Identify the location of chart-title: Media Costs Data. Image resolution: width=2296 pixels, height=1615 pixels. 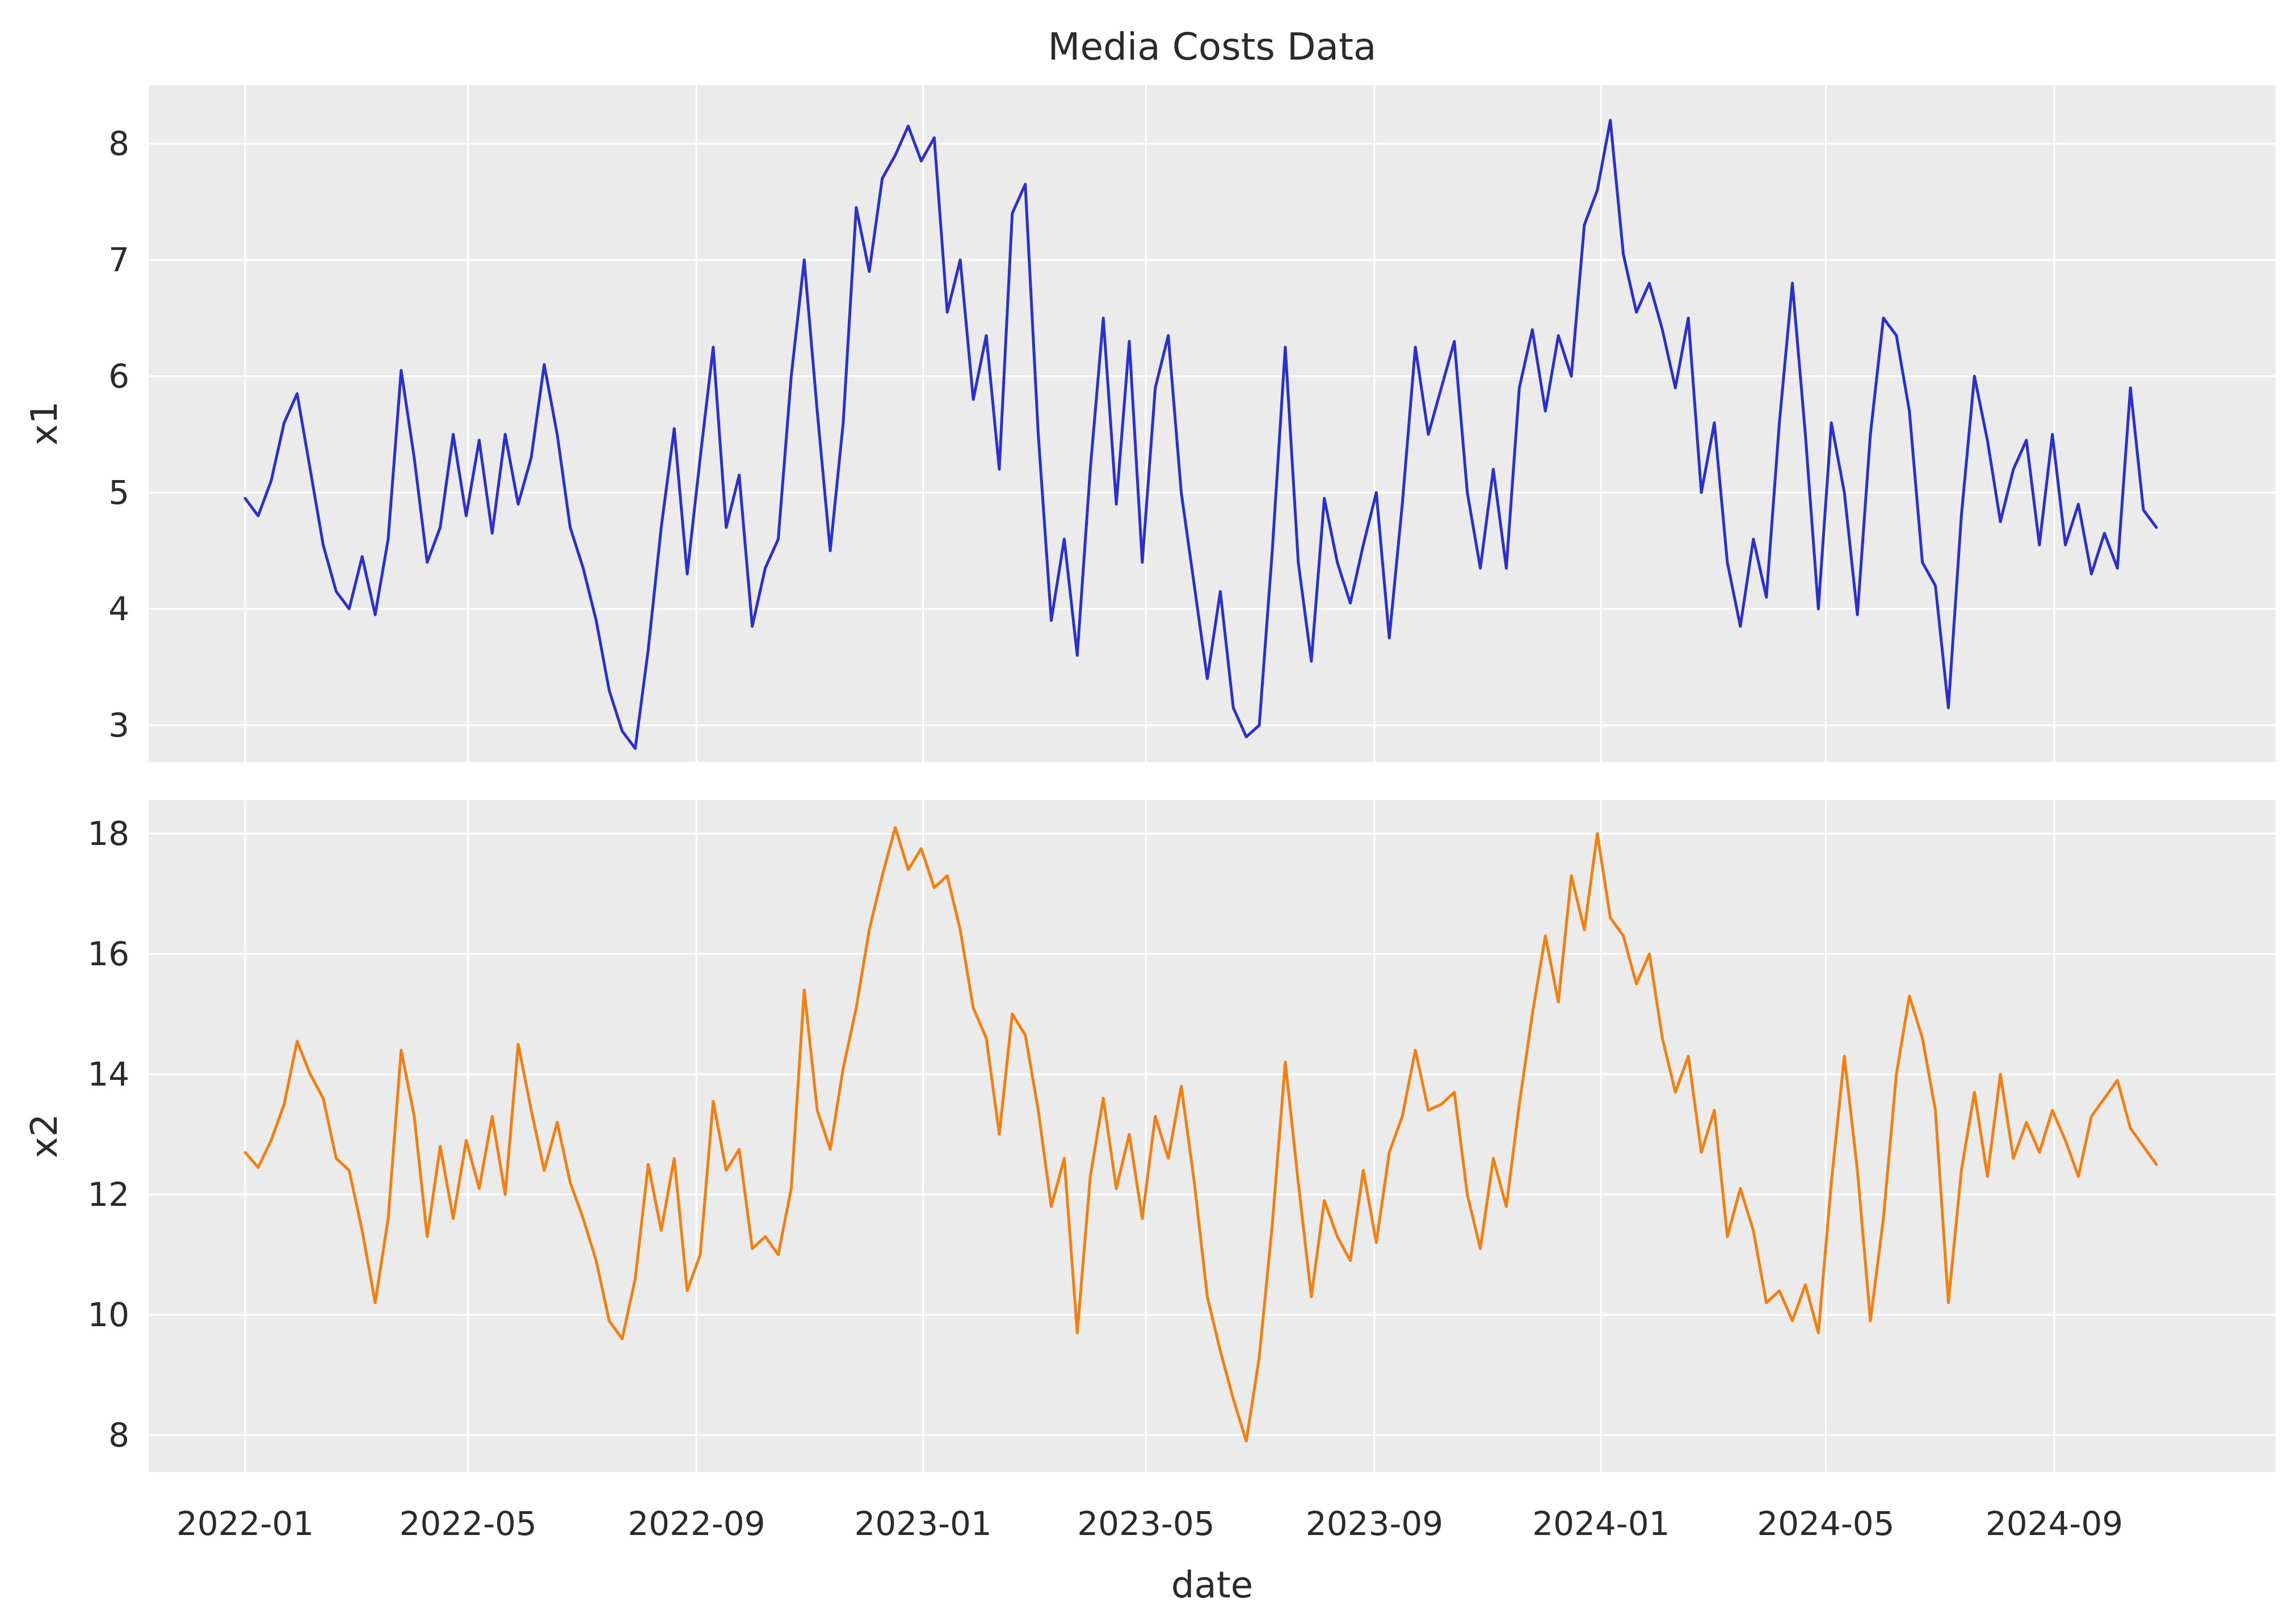
(1212, 47).